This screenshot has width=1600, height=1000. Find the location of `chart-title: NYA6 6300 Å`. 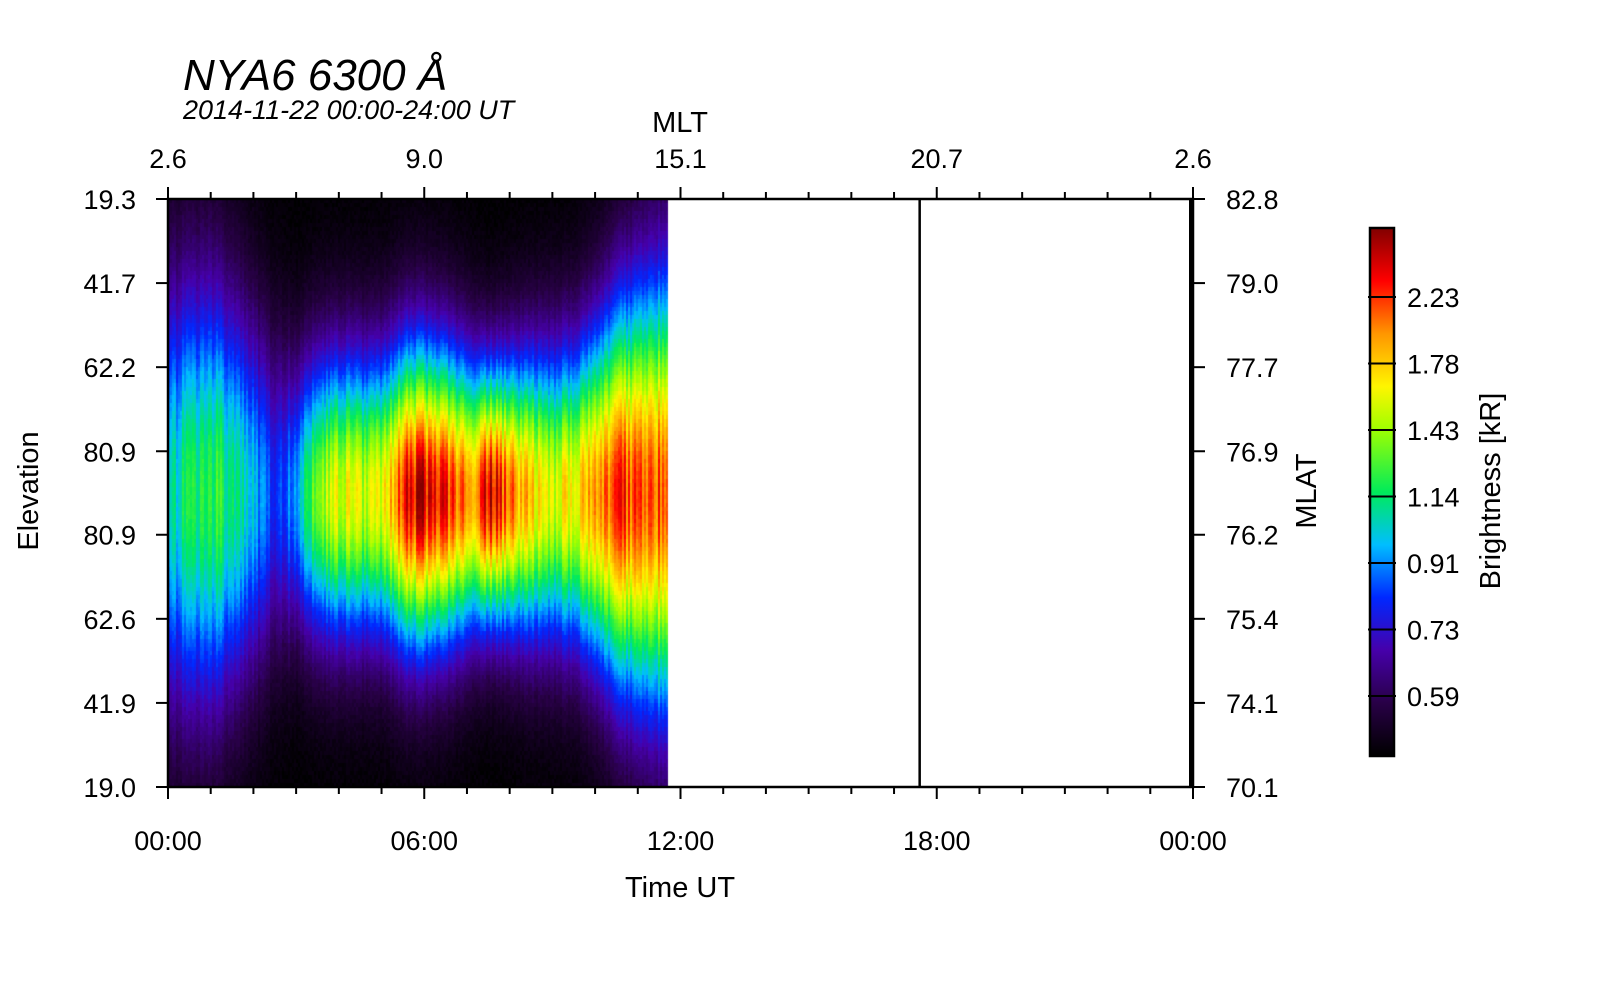

chart-title: NYA6 6300 Å is located at coordinates (315, 75).